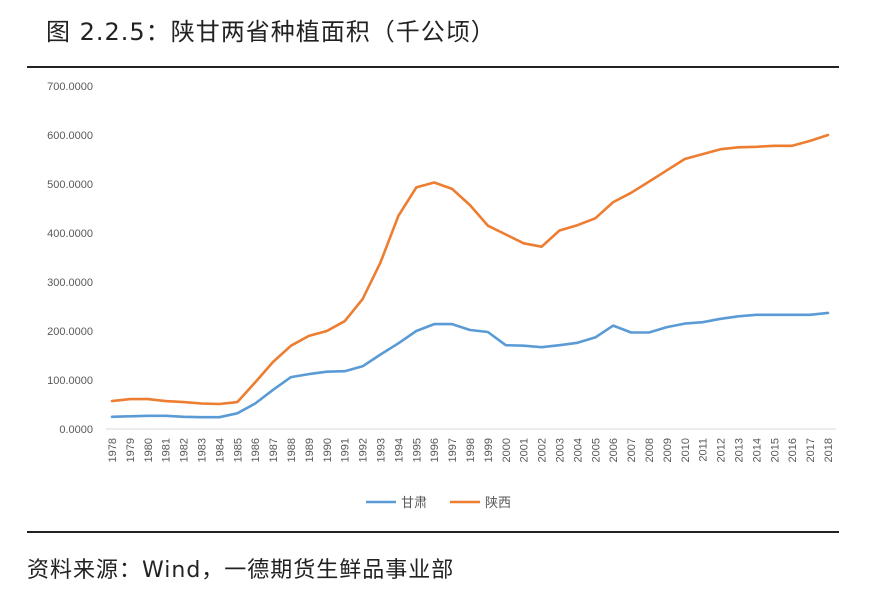 The width and height of the screenshot is (886, 598). Describe the element at coordinates (76, 430) in the screenshot. I see `y-tick-label: 0.0000` at that location.